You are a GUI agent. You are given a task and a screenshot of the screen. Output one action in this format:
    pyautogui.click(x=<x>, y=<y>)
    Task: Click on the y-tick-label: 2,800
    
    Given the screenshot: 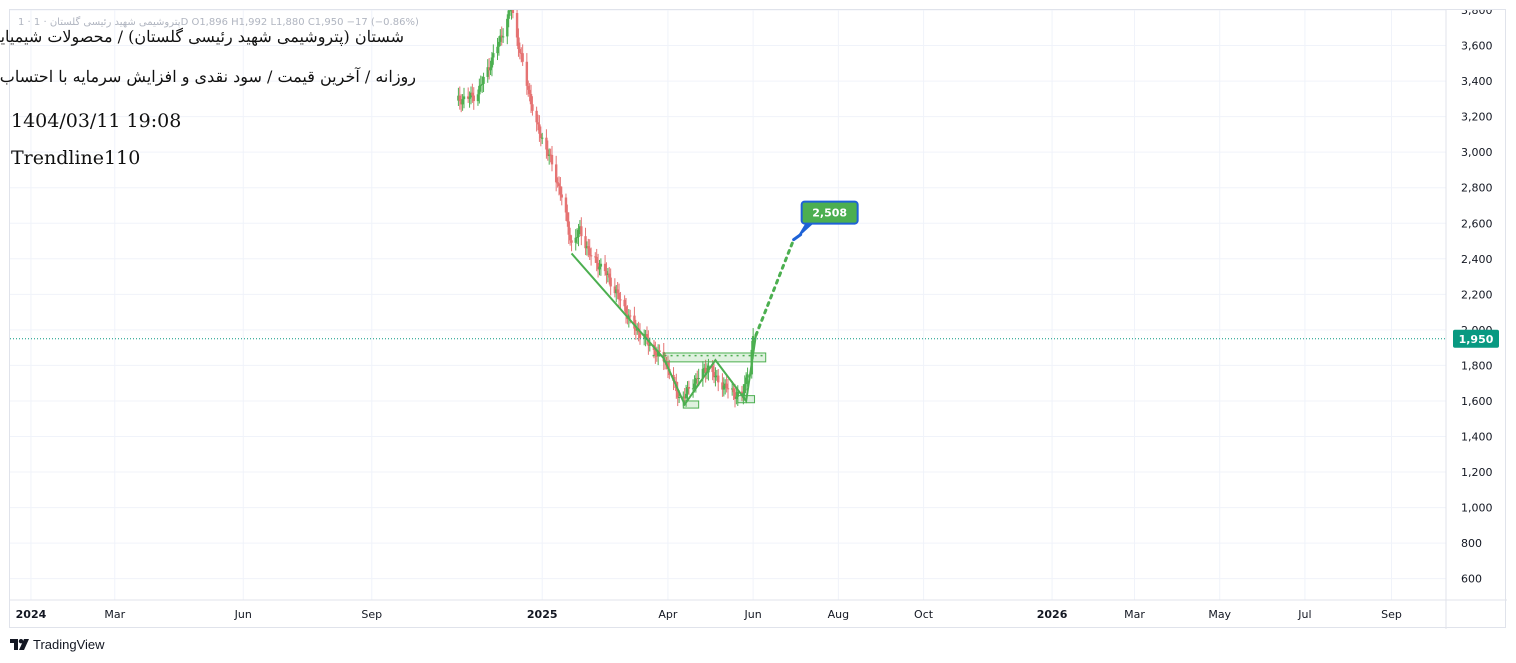 What is the action you would take?
    pyautogui.click(x=1477, y=188)
    